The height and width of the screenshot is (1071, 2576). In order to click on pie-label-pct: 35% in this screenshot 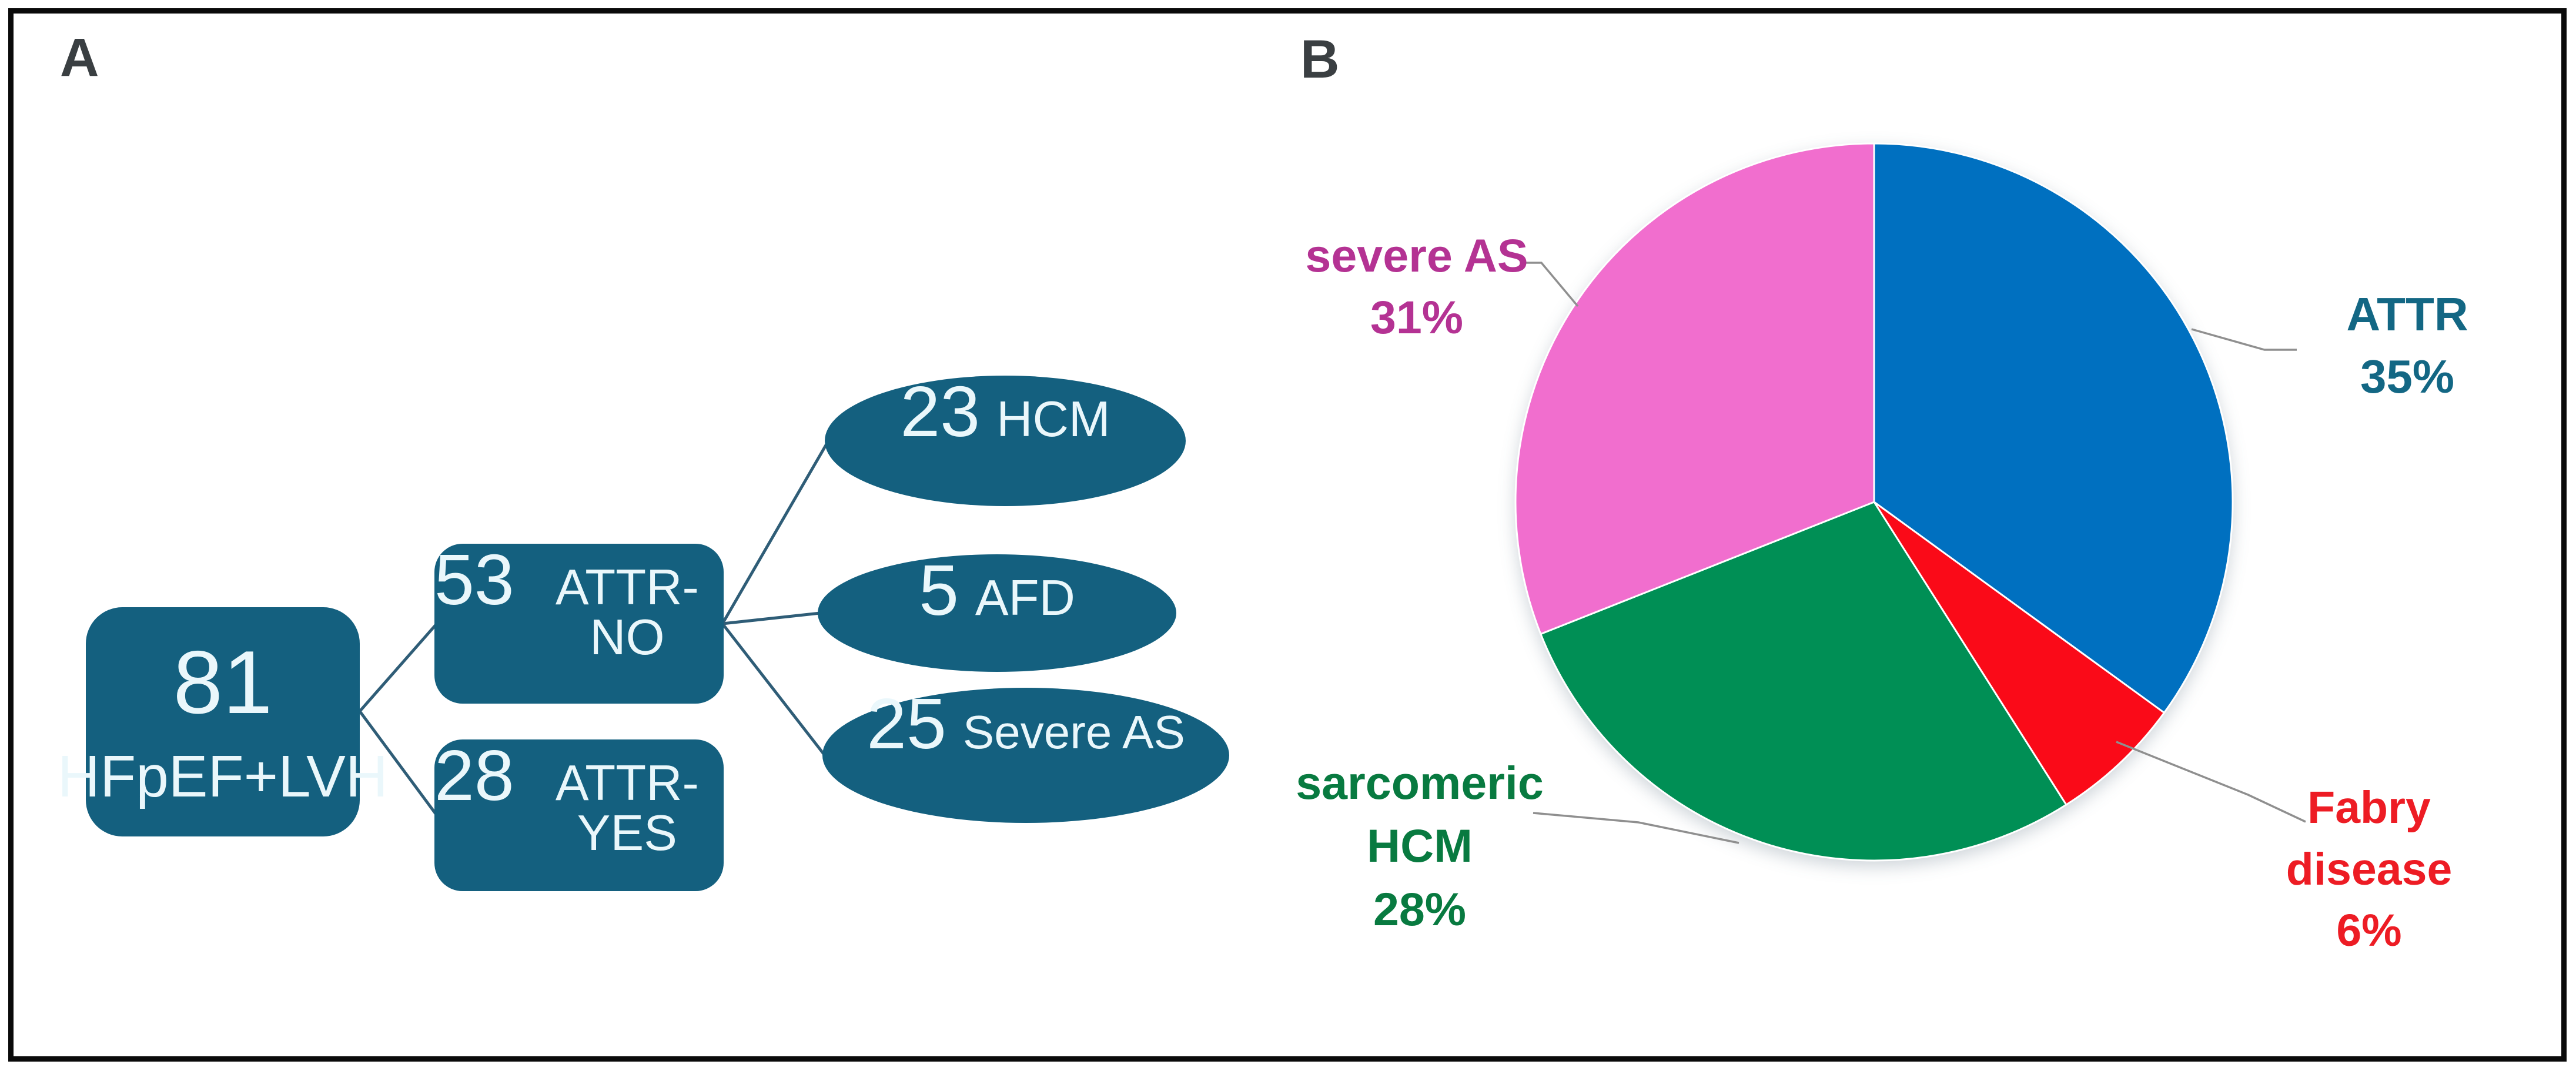, I will do `click(2407, 376)`.